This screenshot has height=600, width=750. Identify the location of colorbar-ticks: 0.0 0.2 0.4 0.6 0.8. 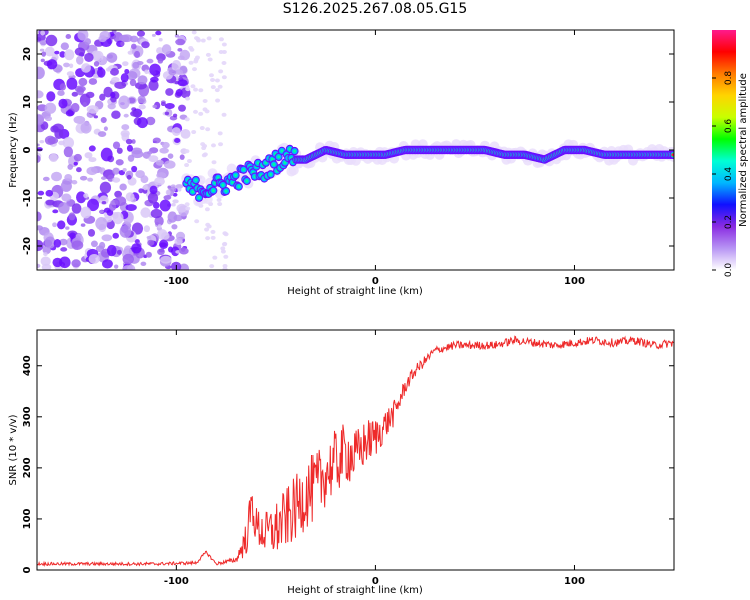
(723, 174).